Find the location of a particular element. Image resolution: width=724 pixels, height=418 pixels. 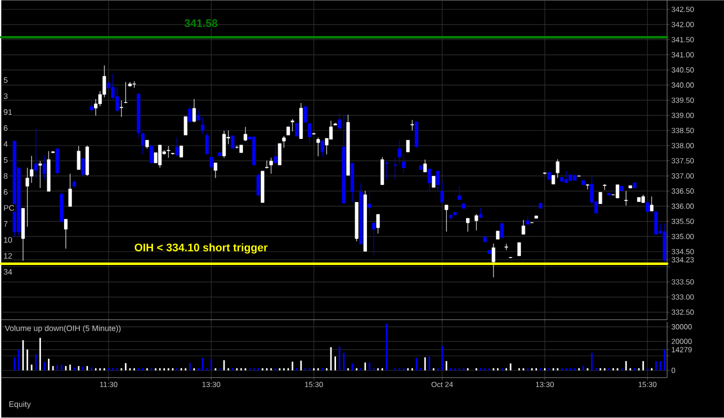

ref-line-label: 341.58 is located at coordinates (201, 24).